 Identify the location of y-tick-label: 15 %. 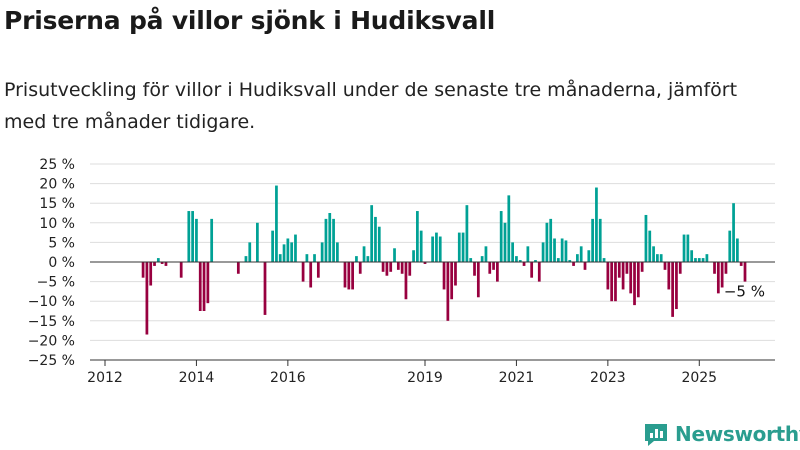
(57, 204).